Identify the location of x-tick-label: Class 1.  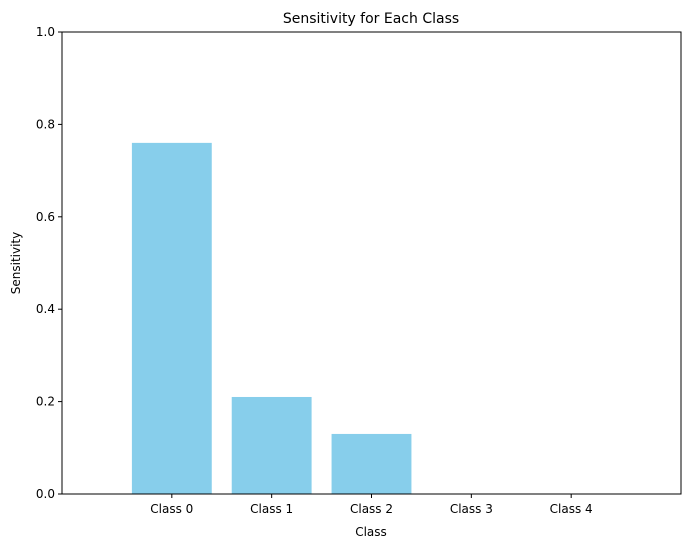
(271, 509).